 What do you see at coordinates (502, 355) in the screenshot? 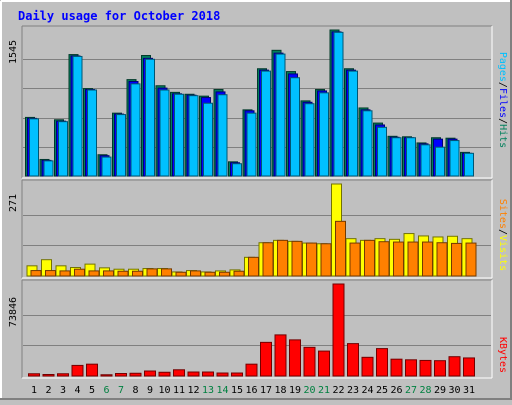
I see `legend-kbytes: KBytes` at bounding box center [502, 355].